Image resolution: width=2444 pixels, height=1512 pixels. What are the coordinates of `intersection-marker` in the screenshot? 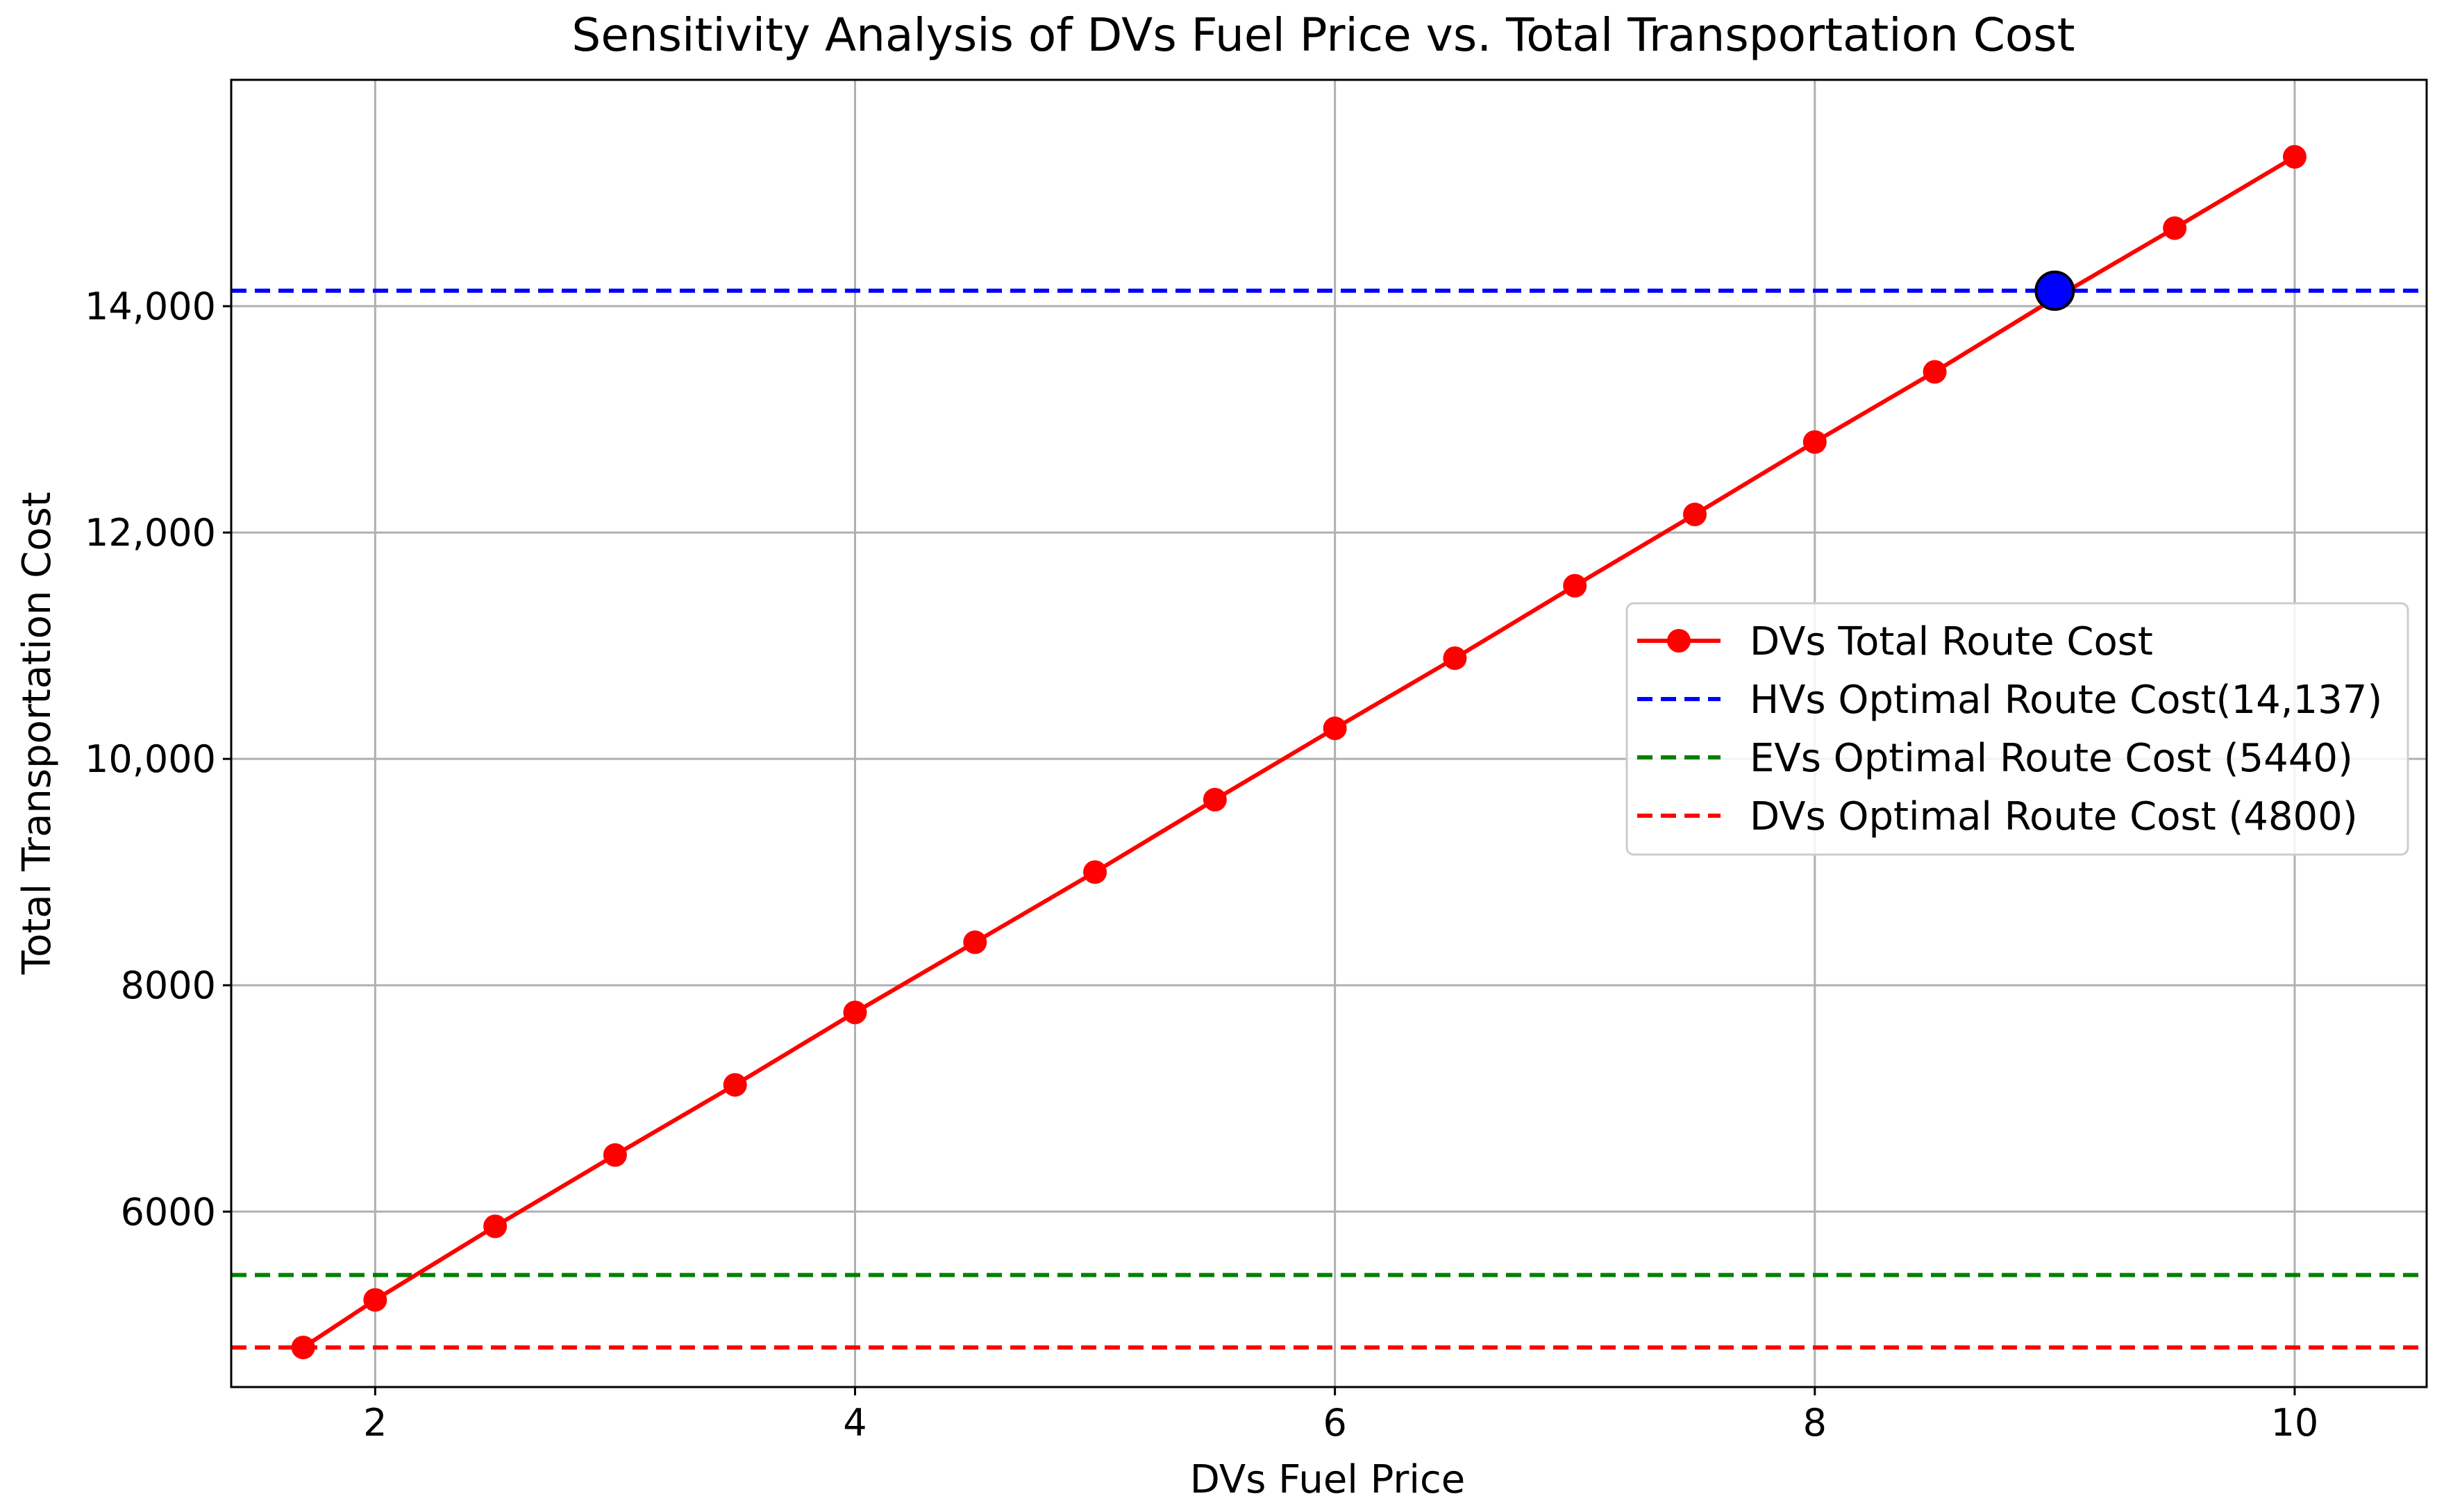 It's located at (2054, 290).